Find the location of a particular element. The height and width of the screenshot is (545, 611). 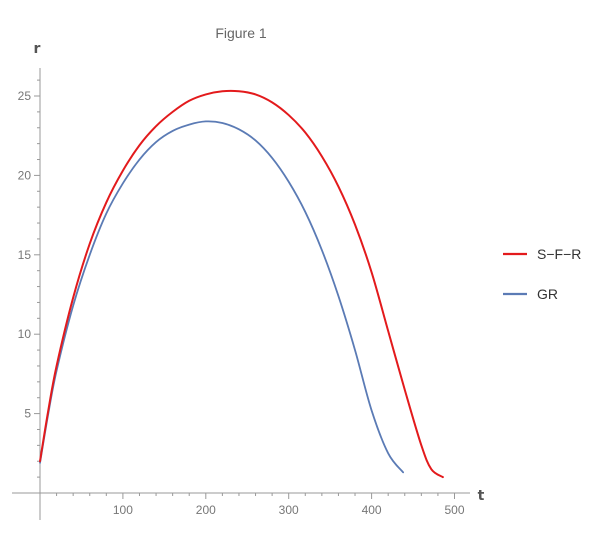

y-tick-label: 20 is located at coordinates (25, 175).